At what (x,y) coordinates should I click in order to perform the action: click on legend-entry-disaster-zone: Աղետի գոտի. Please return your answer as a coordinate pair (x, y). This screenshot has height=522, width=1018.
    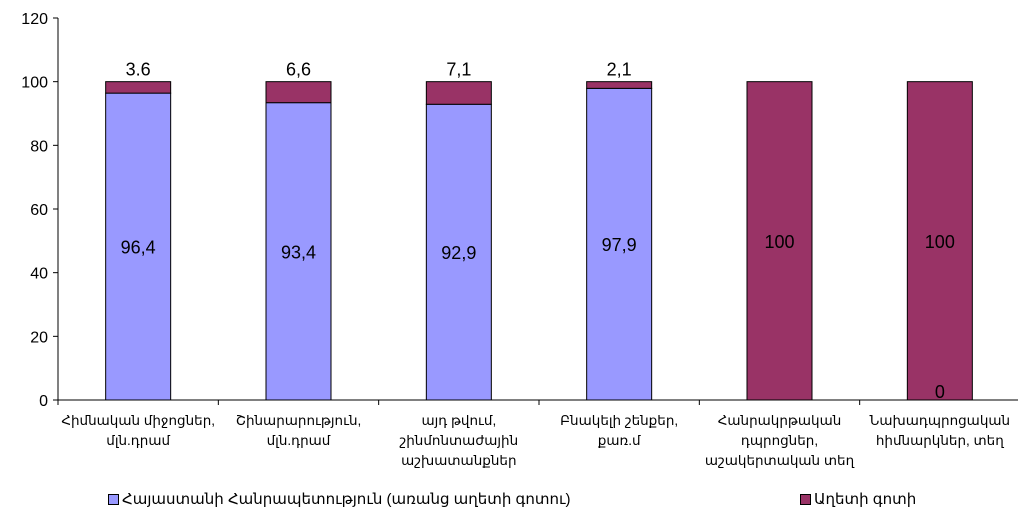
    Looking at the image, I should click on (858, 499).